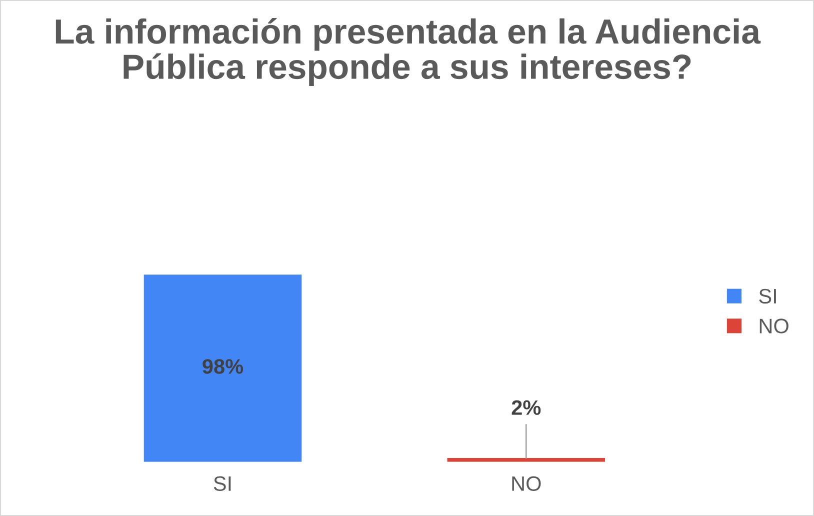 The height and width of the screenshot is (516, 814). Describe the element at coordinates (223, 366) in the screenshot. I see `data-label: 98%` at that location.